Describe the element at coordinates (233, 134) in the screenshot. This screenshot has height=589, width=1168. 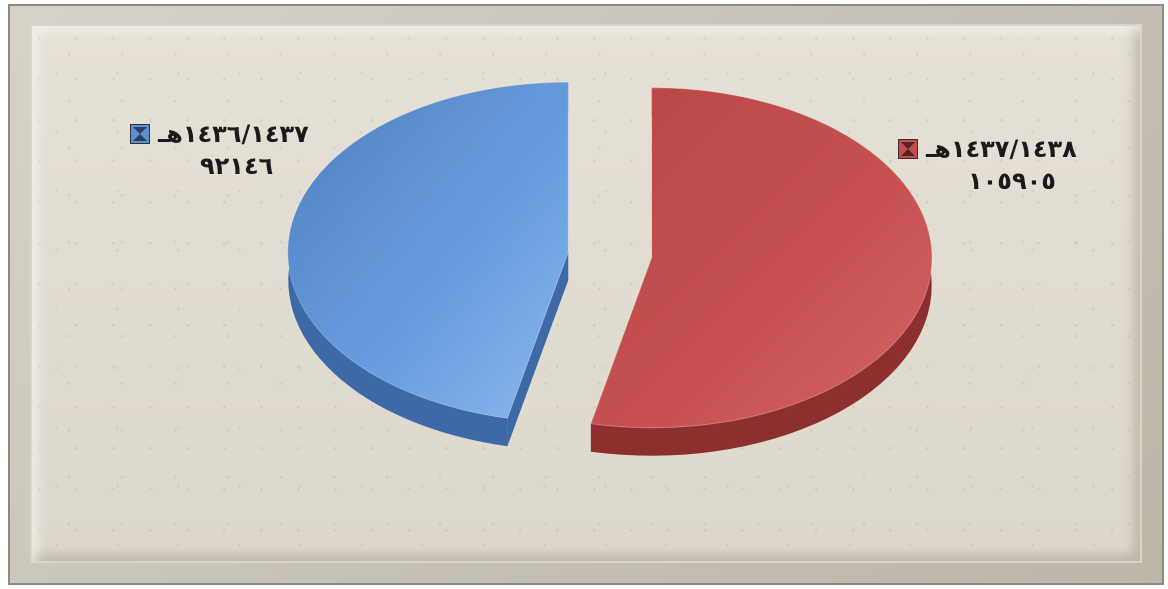
I see `legend-label-1: ١٤٣٦/١٤٣٧هـ` at that location.